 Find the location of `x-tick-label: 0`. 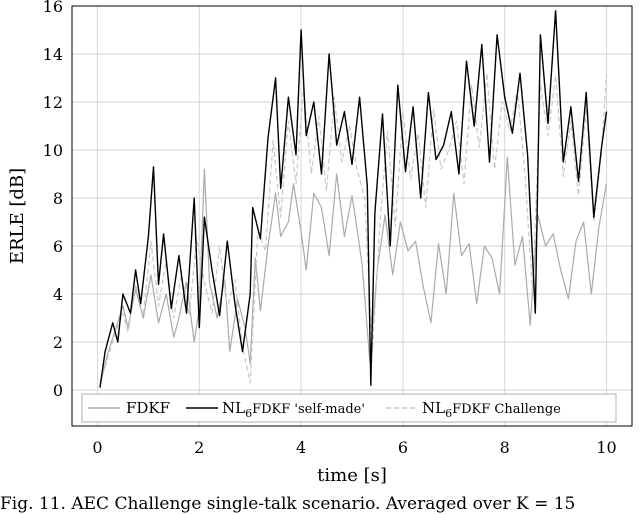

x-tick-label: 0 is located at coordinates (97, 447).